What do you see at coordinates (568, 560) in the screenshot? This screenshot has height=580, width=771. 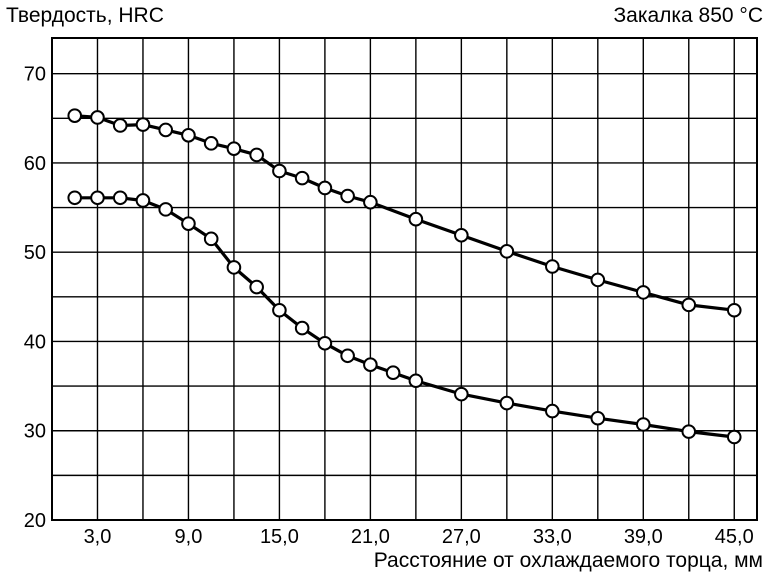 I see `x-axis-label: Расстояние от охлаждаемого торца, мм` at bounding box center [568, 560].